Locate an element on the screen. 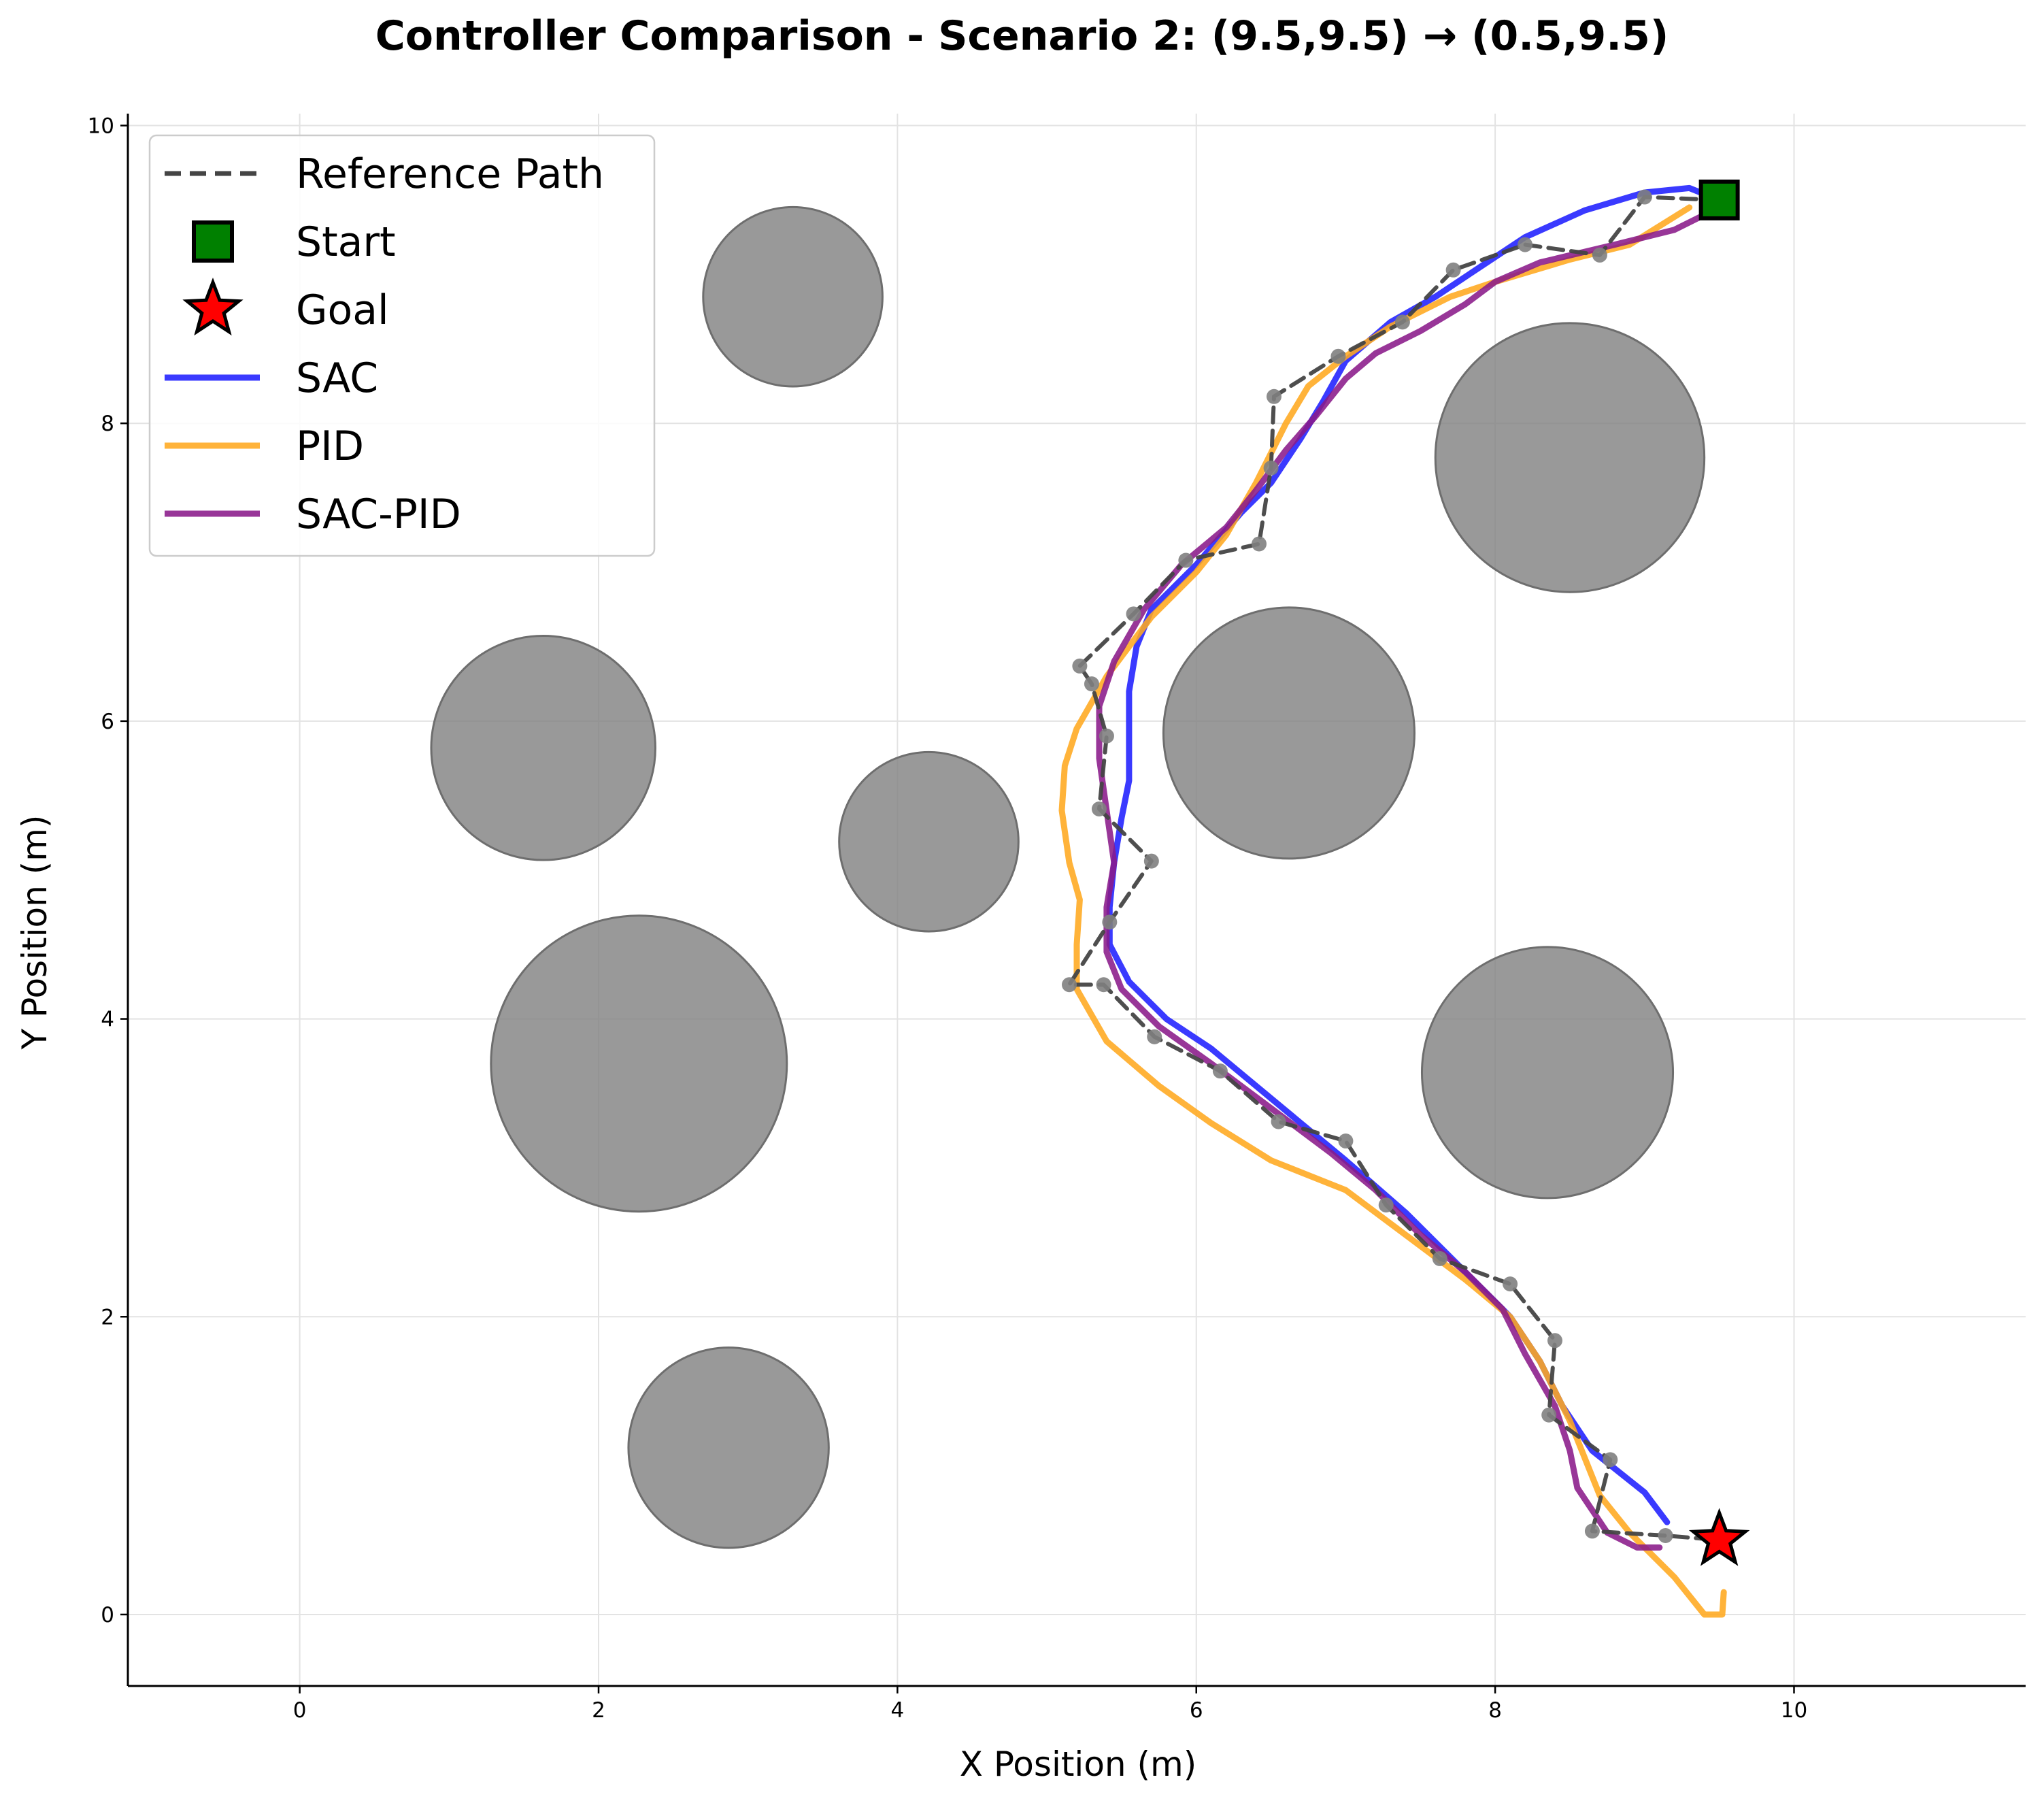 The width and height of the screenshot is (2044, 1803). legend-label-pid: PID is located at coordinates (330, 446).